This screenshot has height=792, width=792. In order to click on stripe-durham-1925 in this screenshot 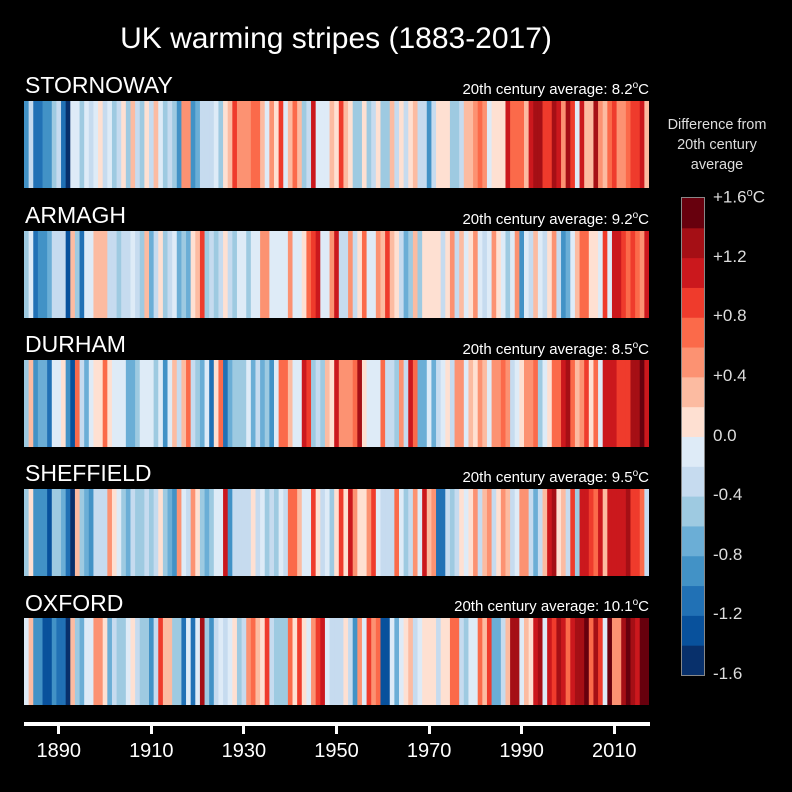, I will do `click(221, 403)`.